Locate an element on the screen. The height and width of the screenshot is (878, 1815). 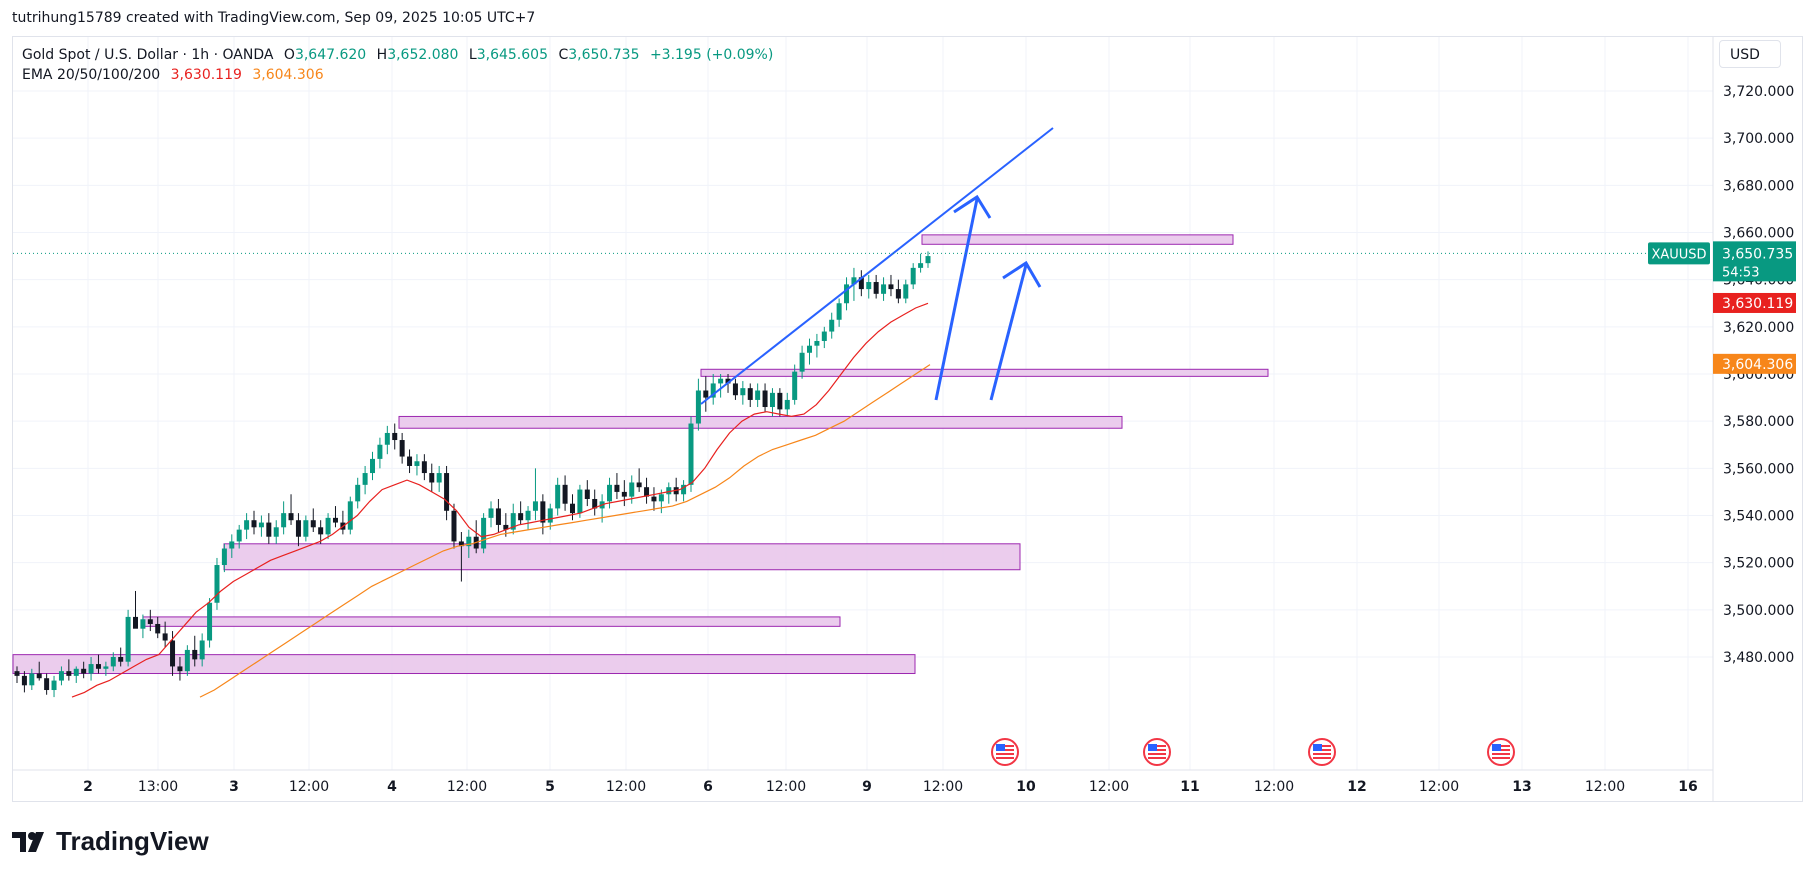
symbol-title: Gold Spot / U.S. Dollar · 1h · OANDA is located at coordinates (148, 55).